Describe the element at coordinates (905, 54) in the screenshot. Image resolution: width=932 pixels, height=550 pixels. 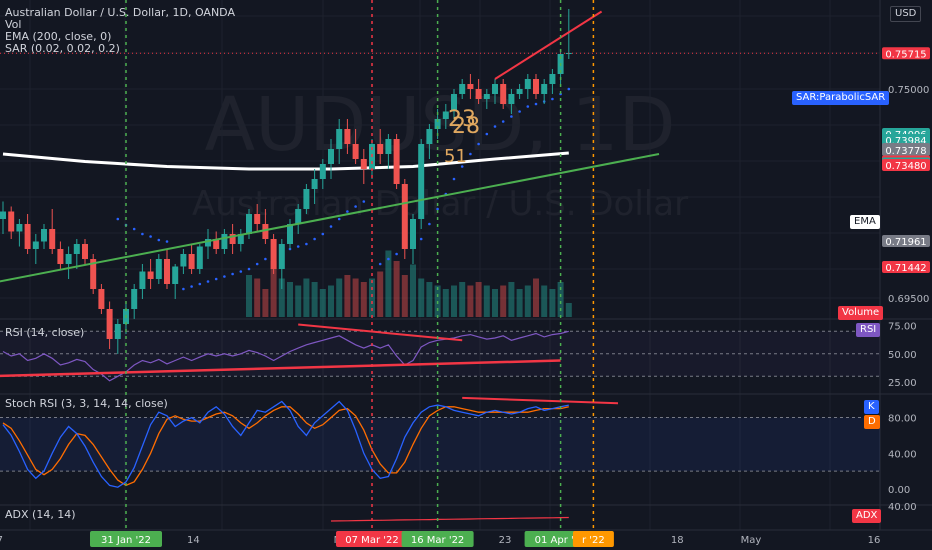
I see `price-label: 0.75715` at that location.